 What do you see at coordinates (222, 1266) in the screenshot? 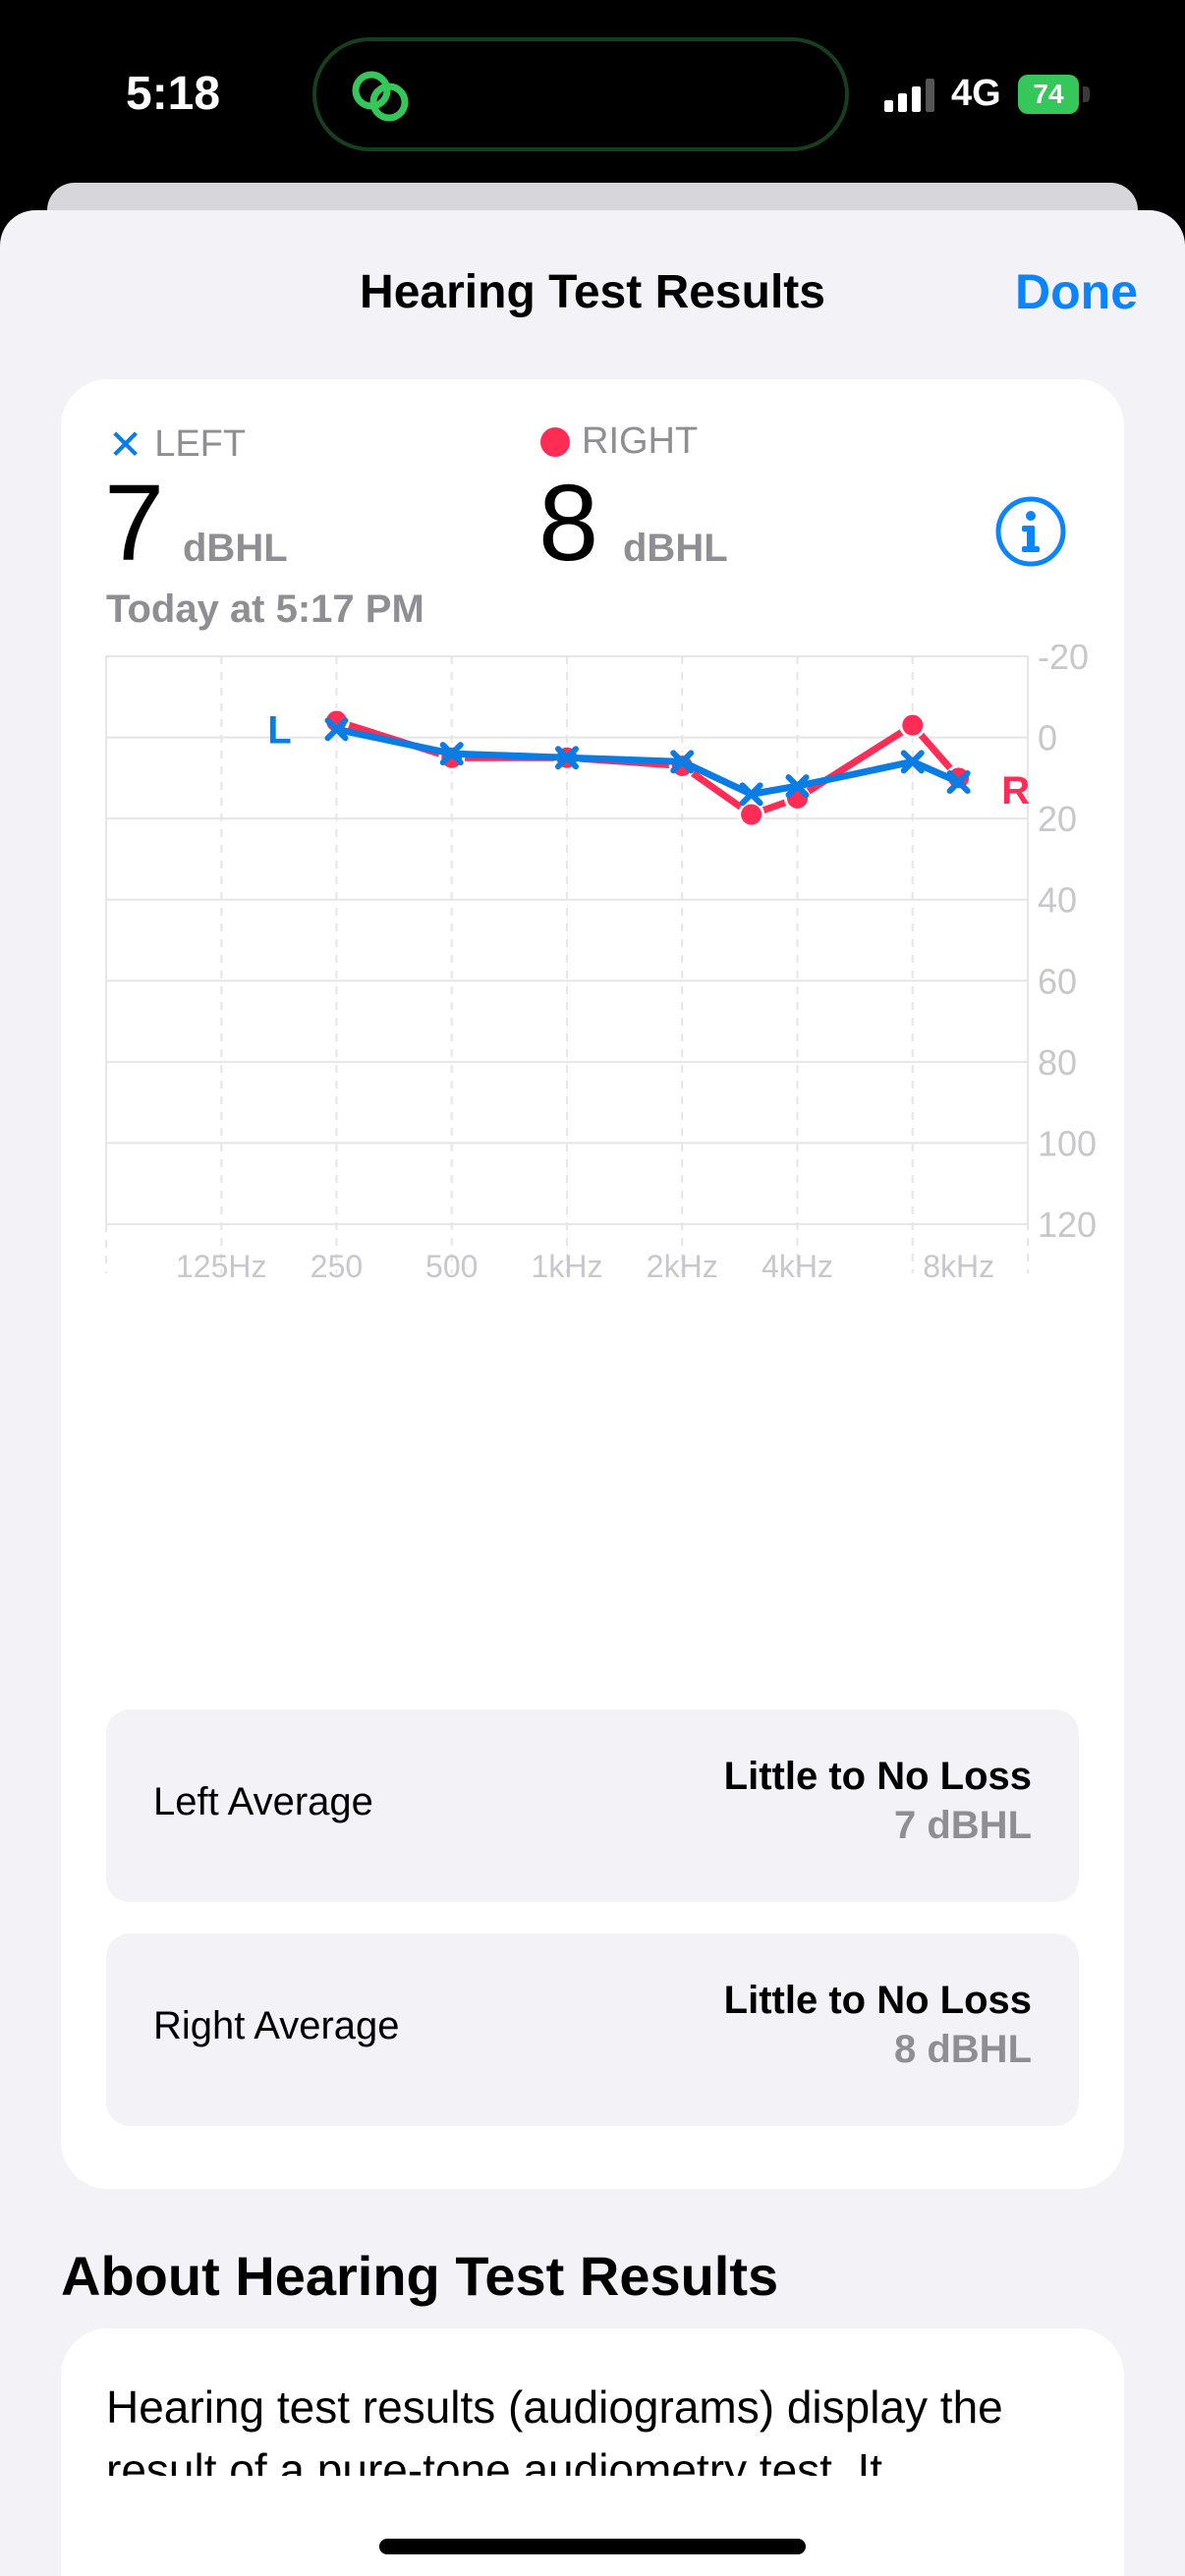
I see `x-tick-label: 125Hz` at bounding box center [222, 1266].